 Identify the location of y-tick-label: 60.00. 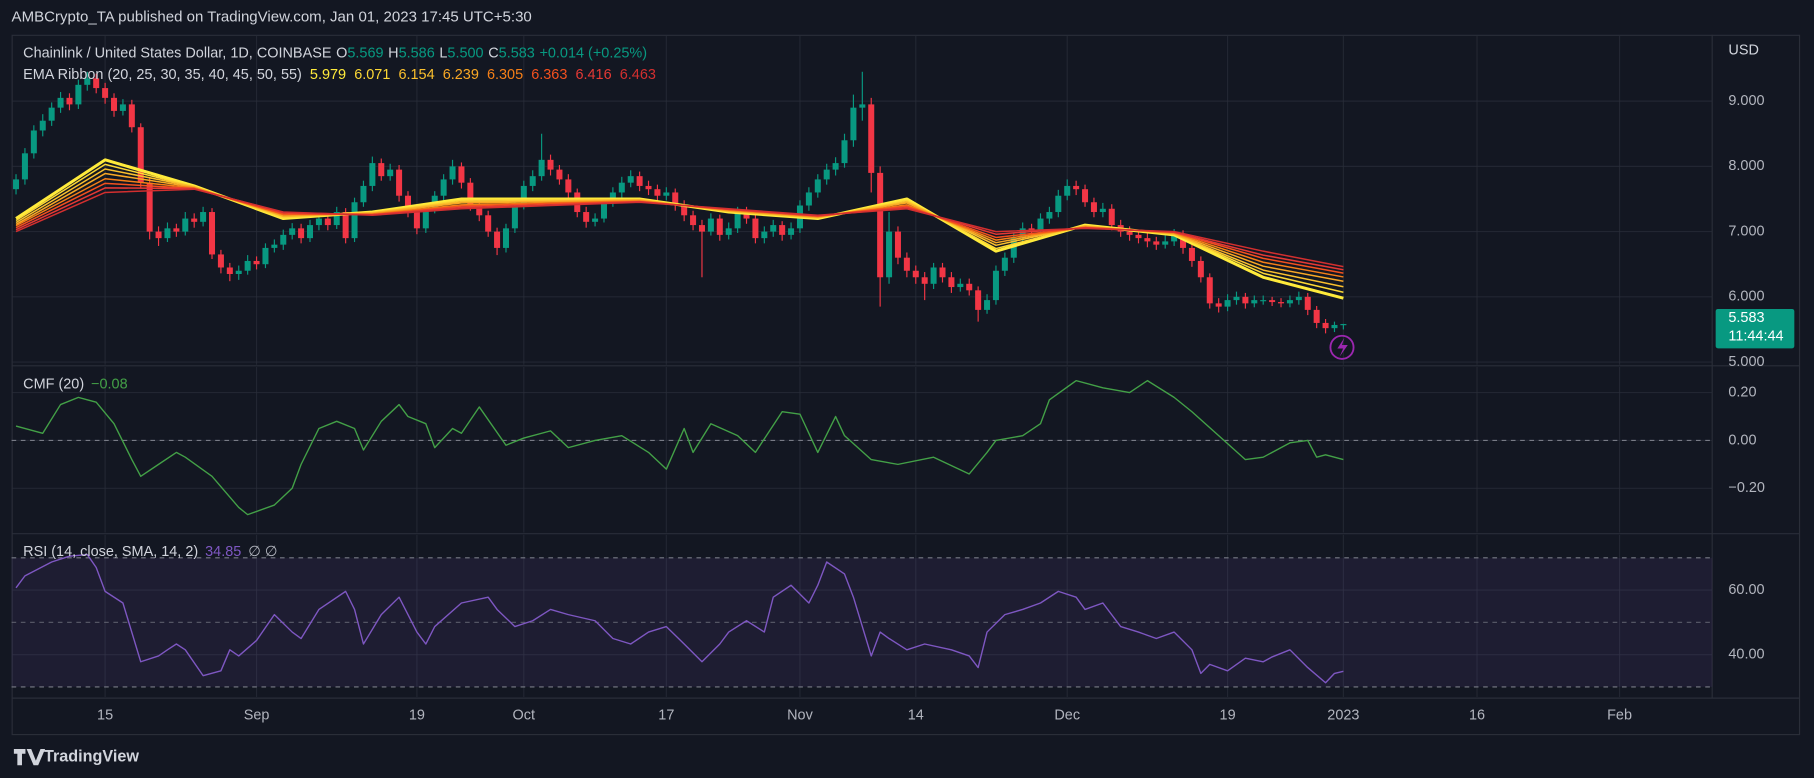
(1746, 590).